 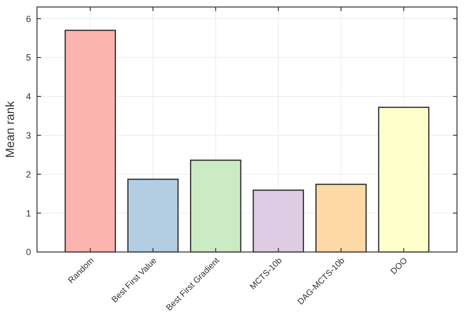 I want to click on y-tick-label: 1, so click(x=28, y=213).